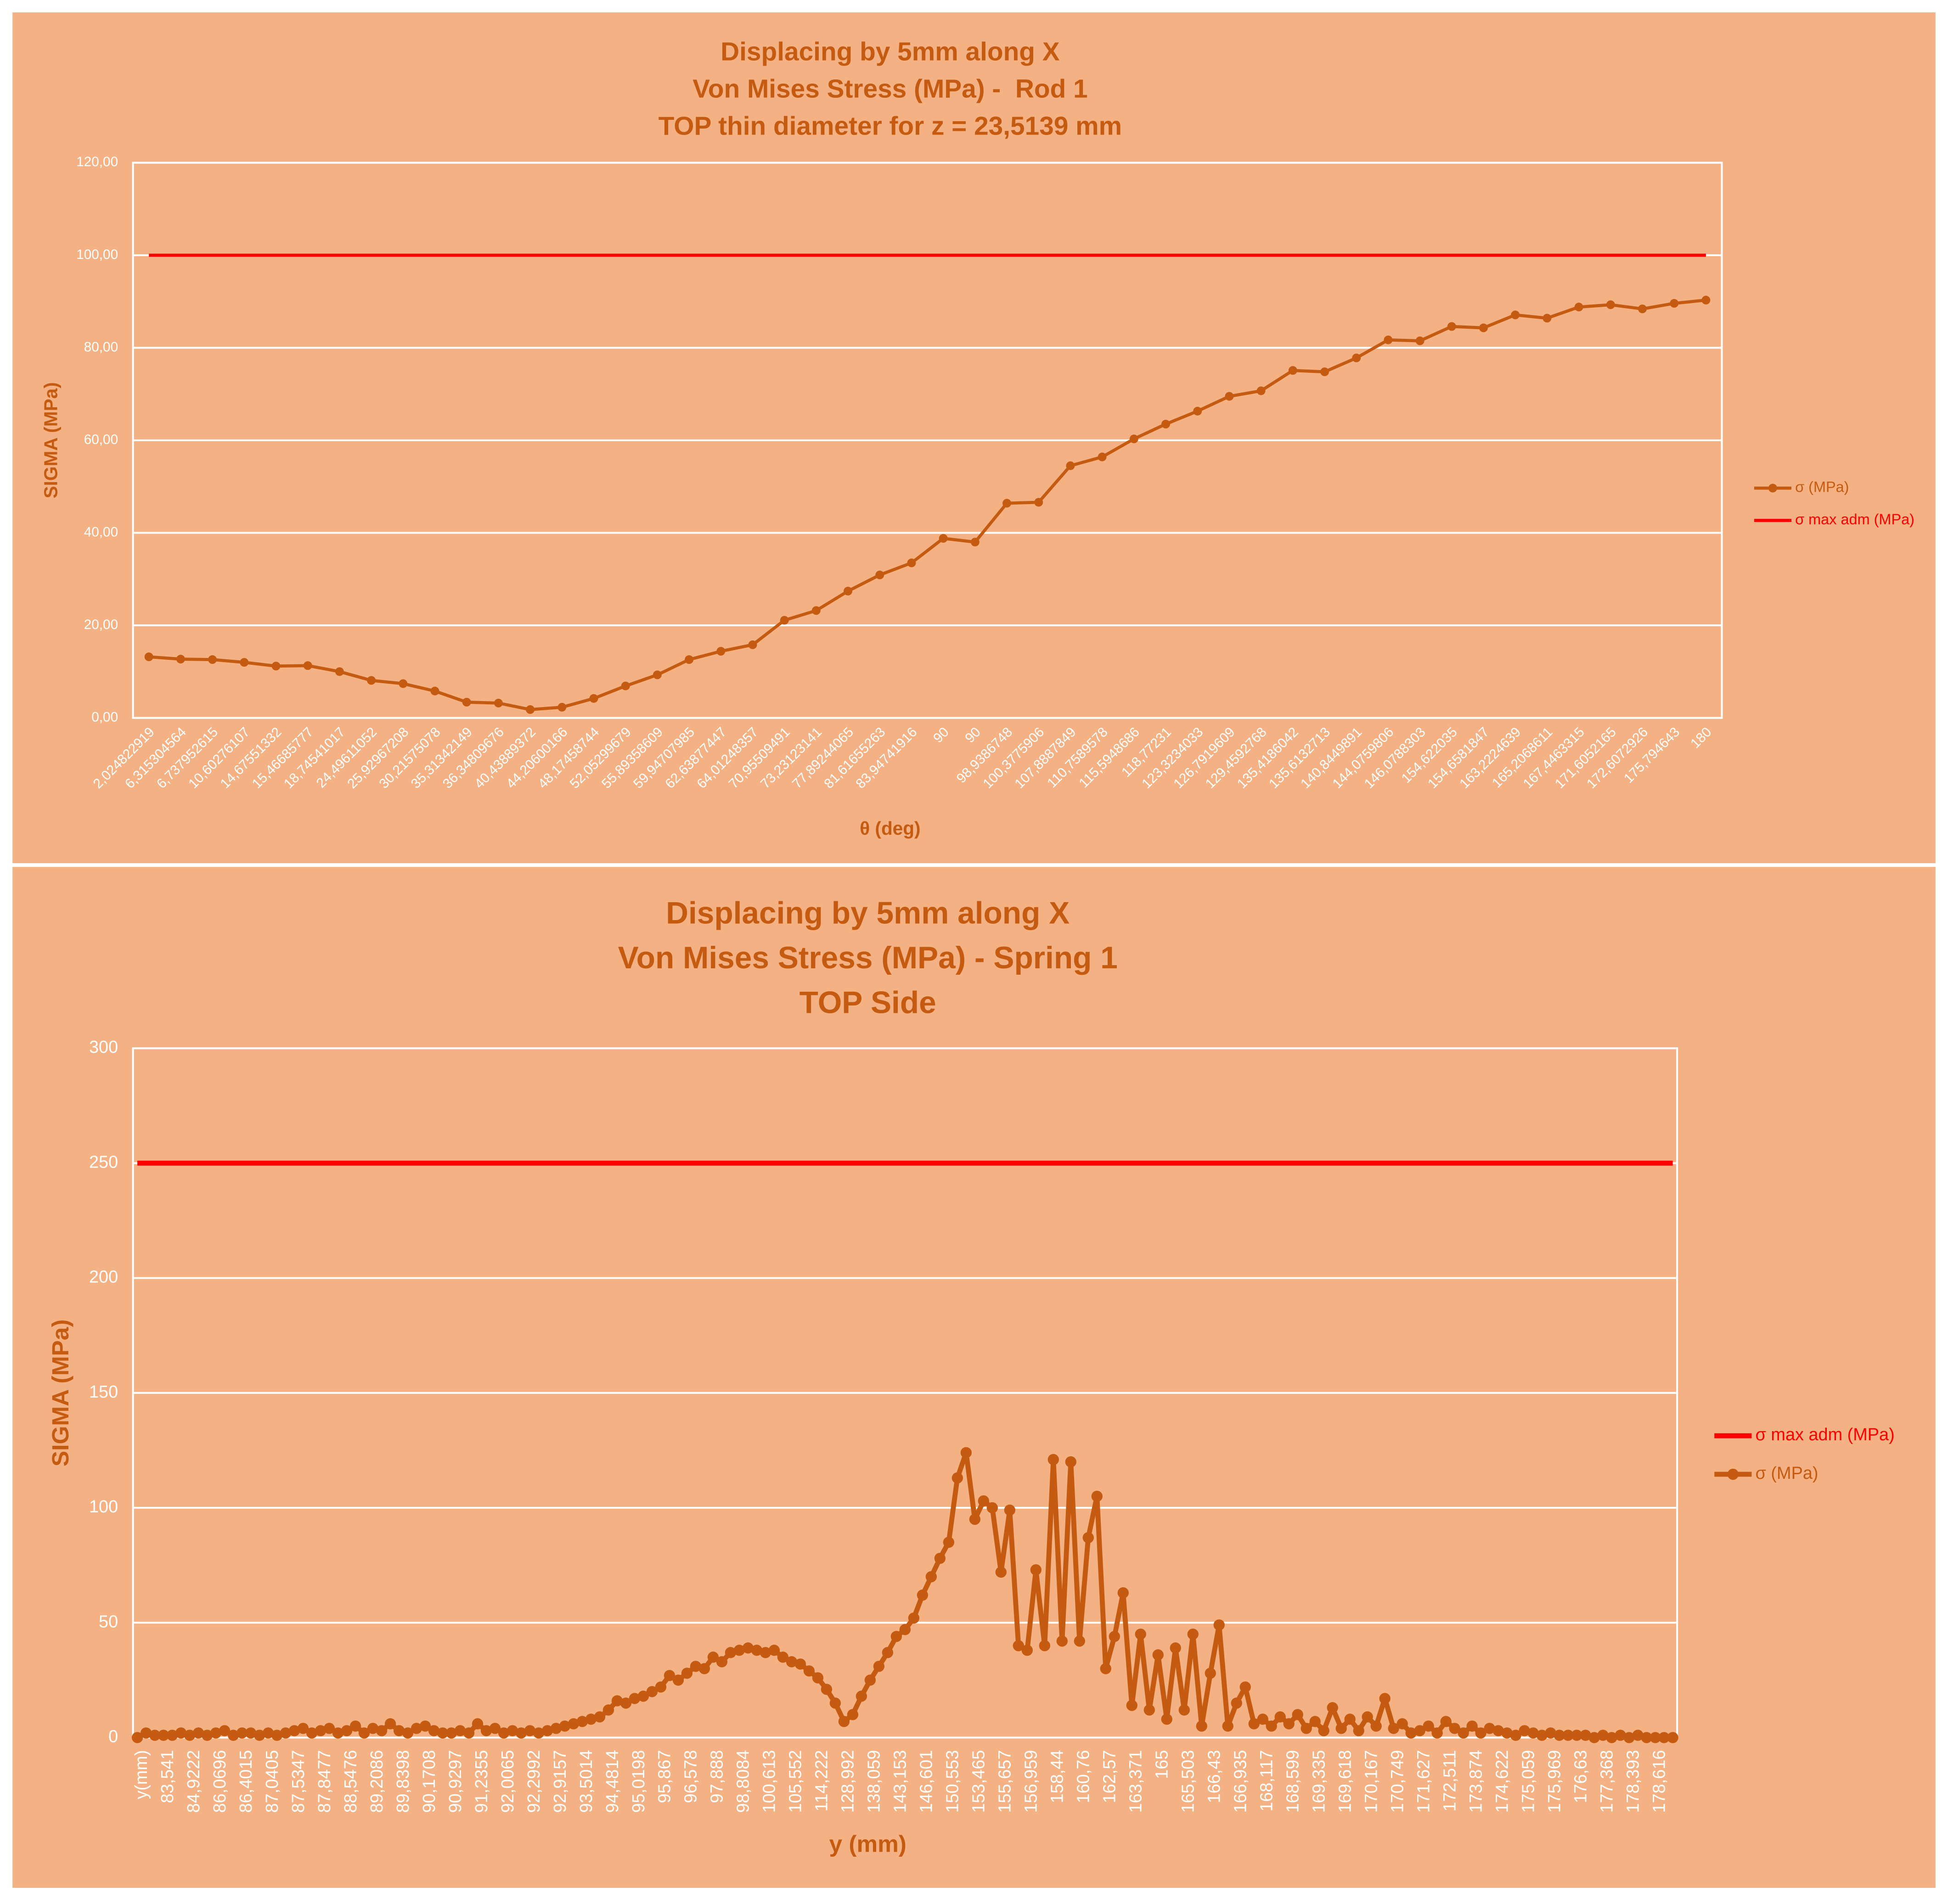  Describe the element at coordinates (1733, 1474) in the screenshot. I see `legend-marker` at that location.